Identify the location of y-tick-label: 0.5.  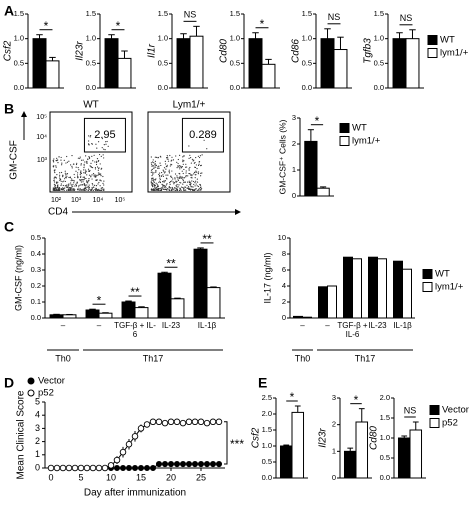
(385, 457).